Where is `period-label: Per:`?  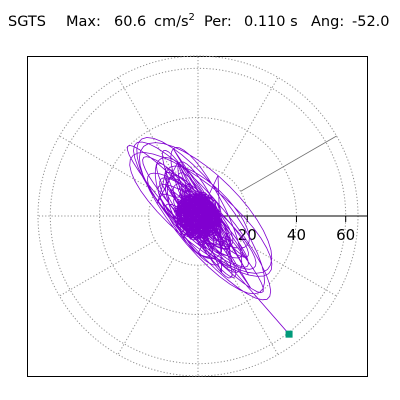
period-label: Per: is located at coordinates (218, 22).